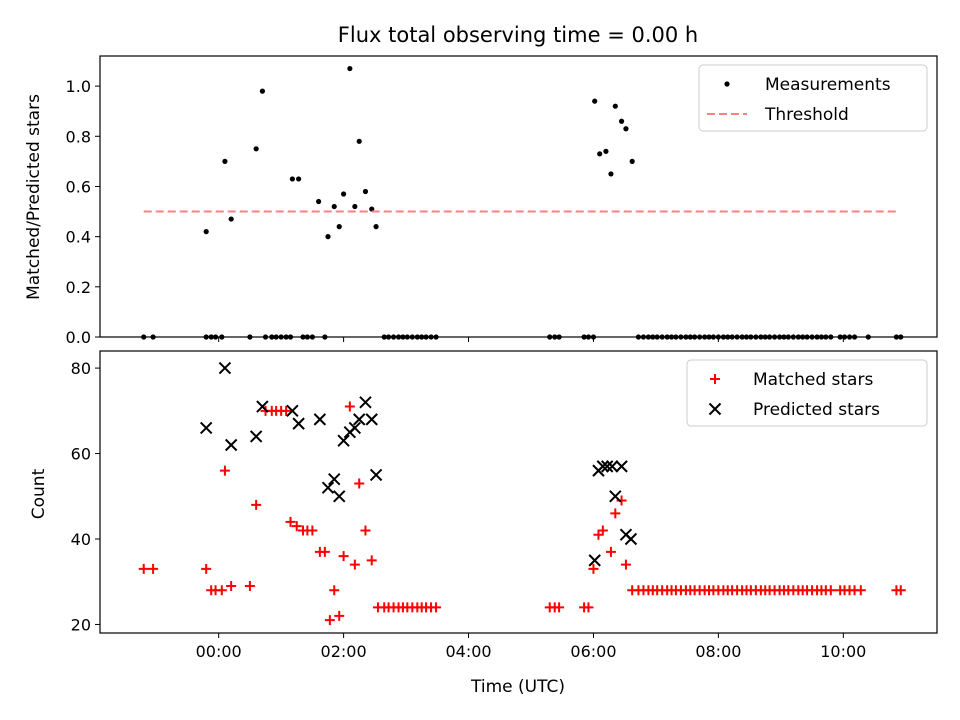  Describe the element at coordinates (813, 98) in the screenshot. I see `legend-box` at that location.